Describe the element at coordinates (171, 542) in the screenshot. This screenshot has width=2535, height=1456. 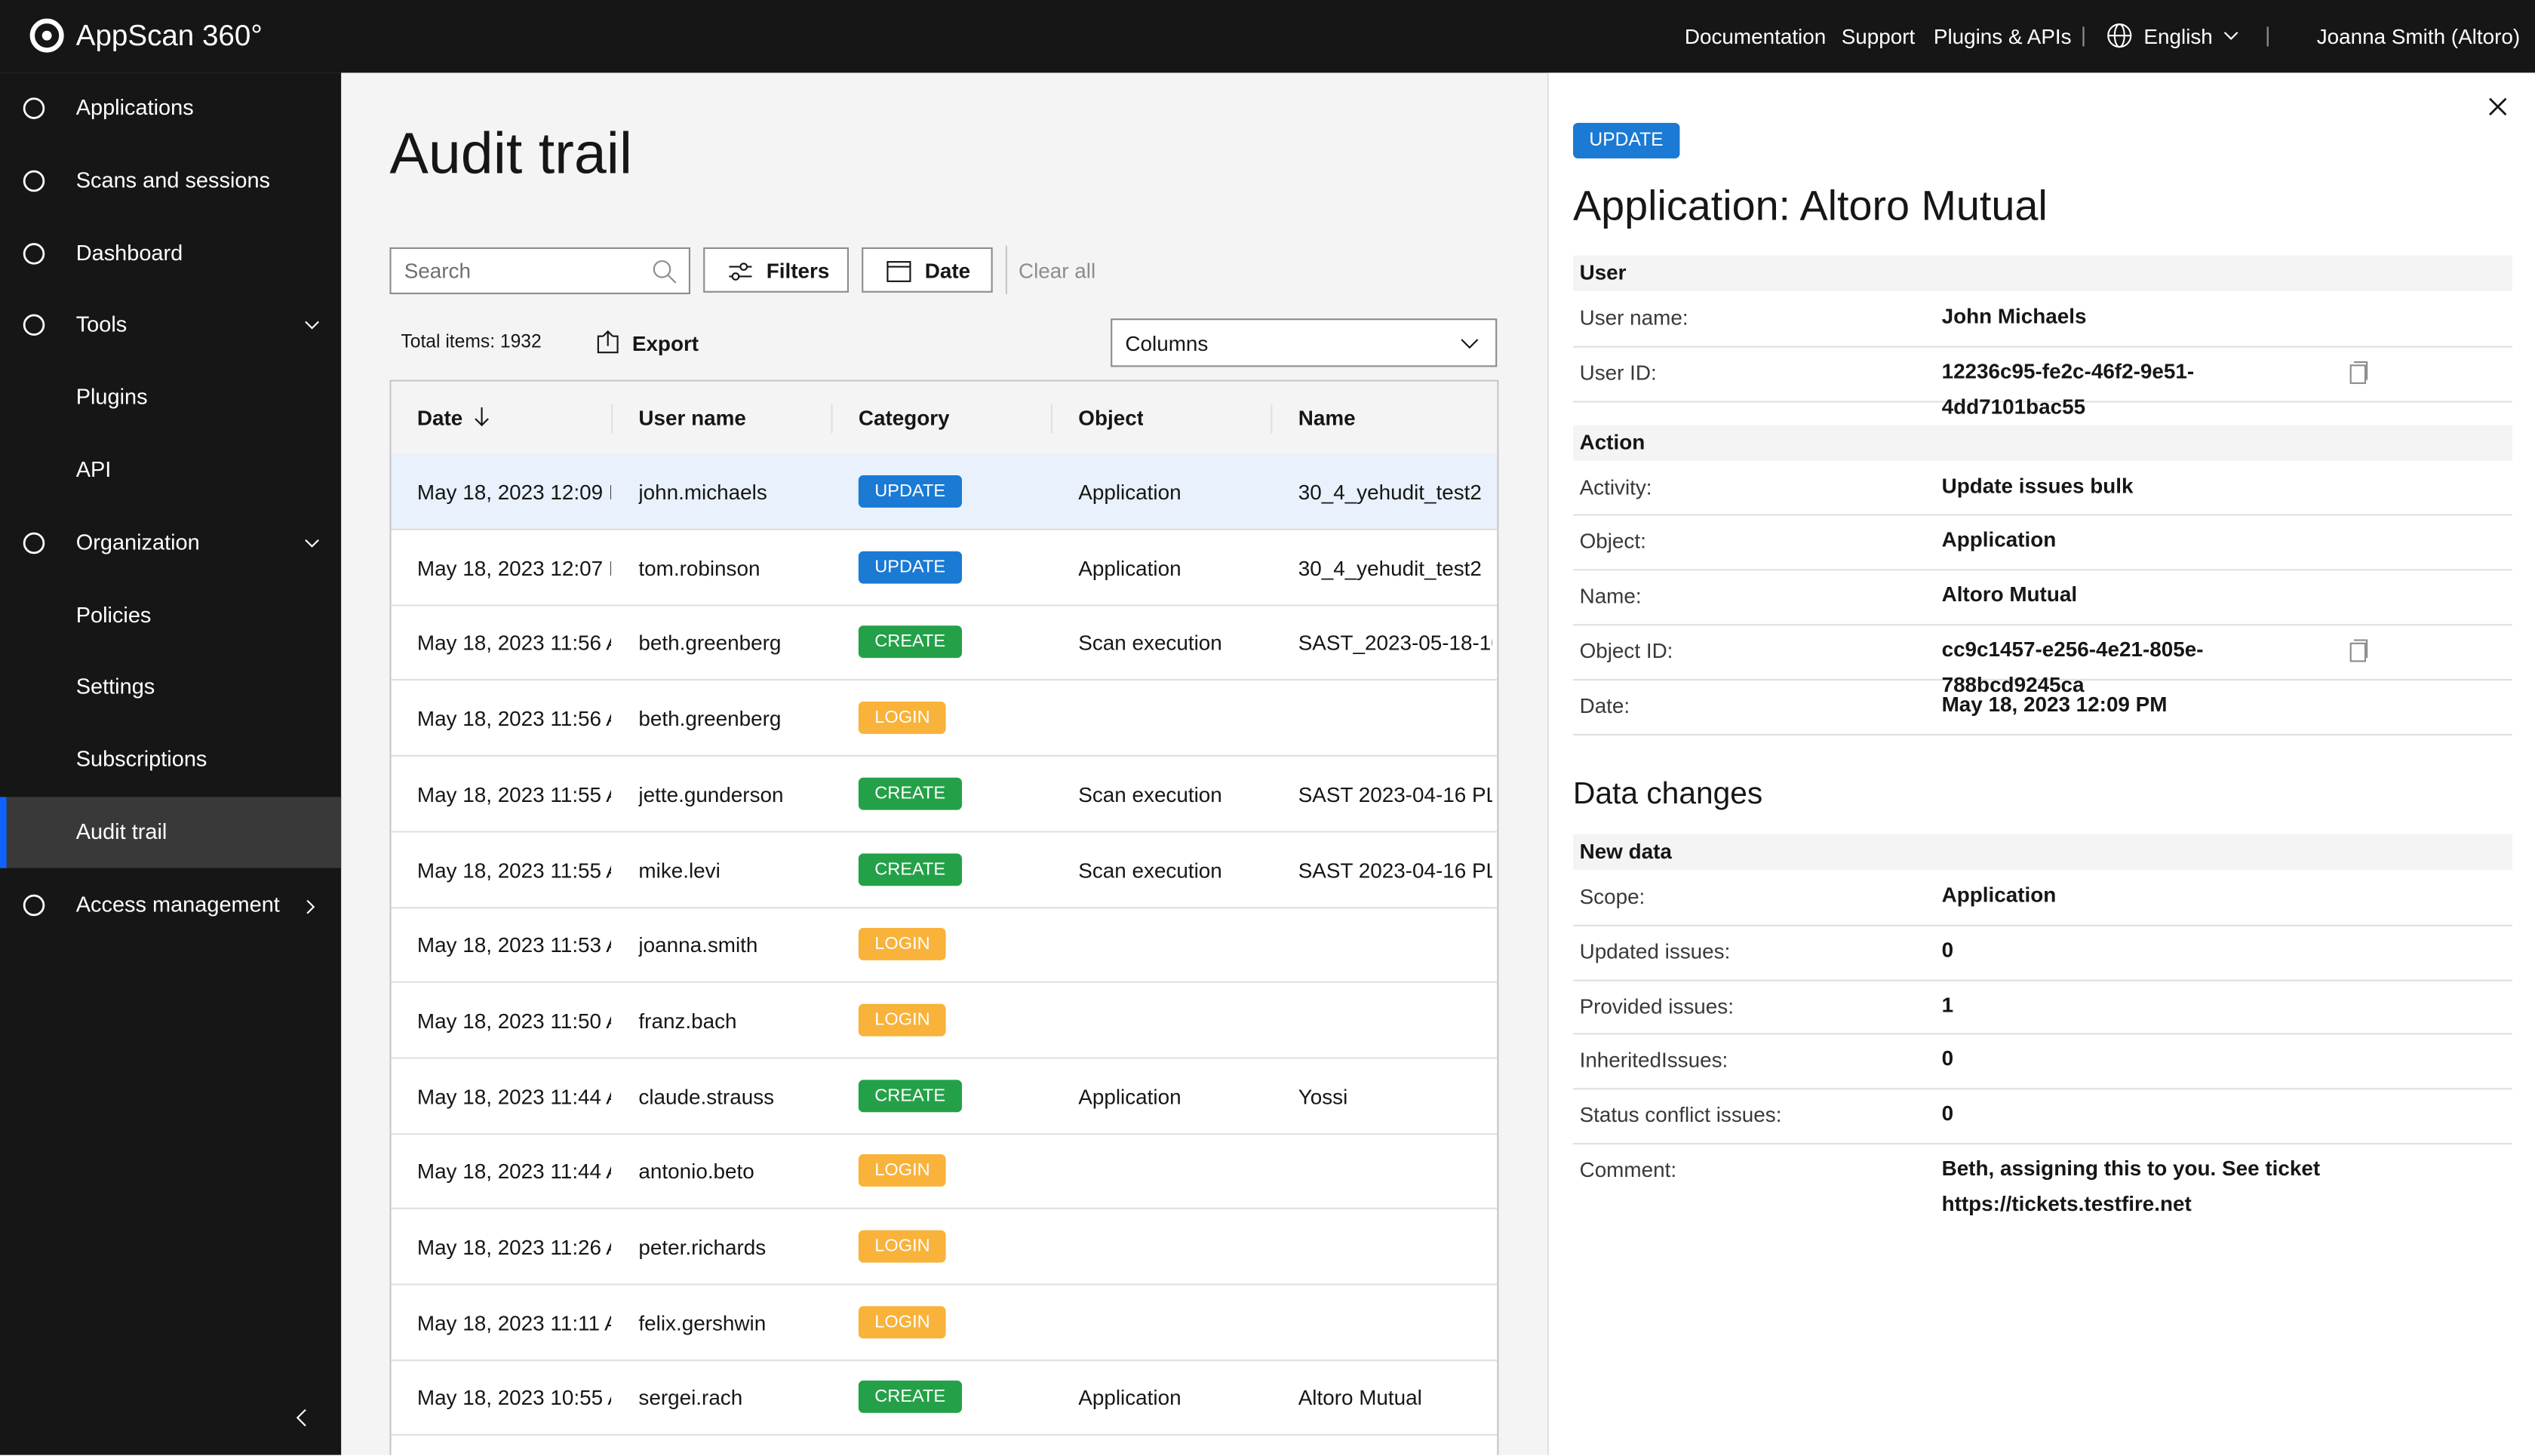
I see `nav-item: Organization` at that location.